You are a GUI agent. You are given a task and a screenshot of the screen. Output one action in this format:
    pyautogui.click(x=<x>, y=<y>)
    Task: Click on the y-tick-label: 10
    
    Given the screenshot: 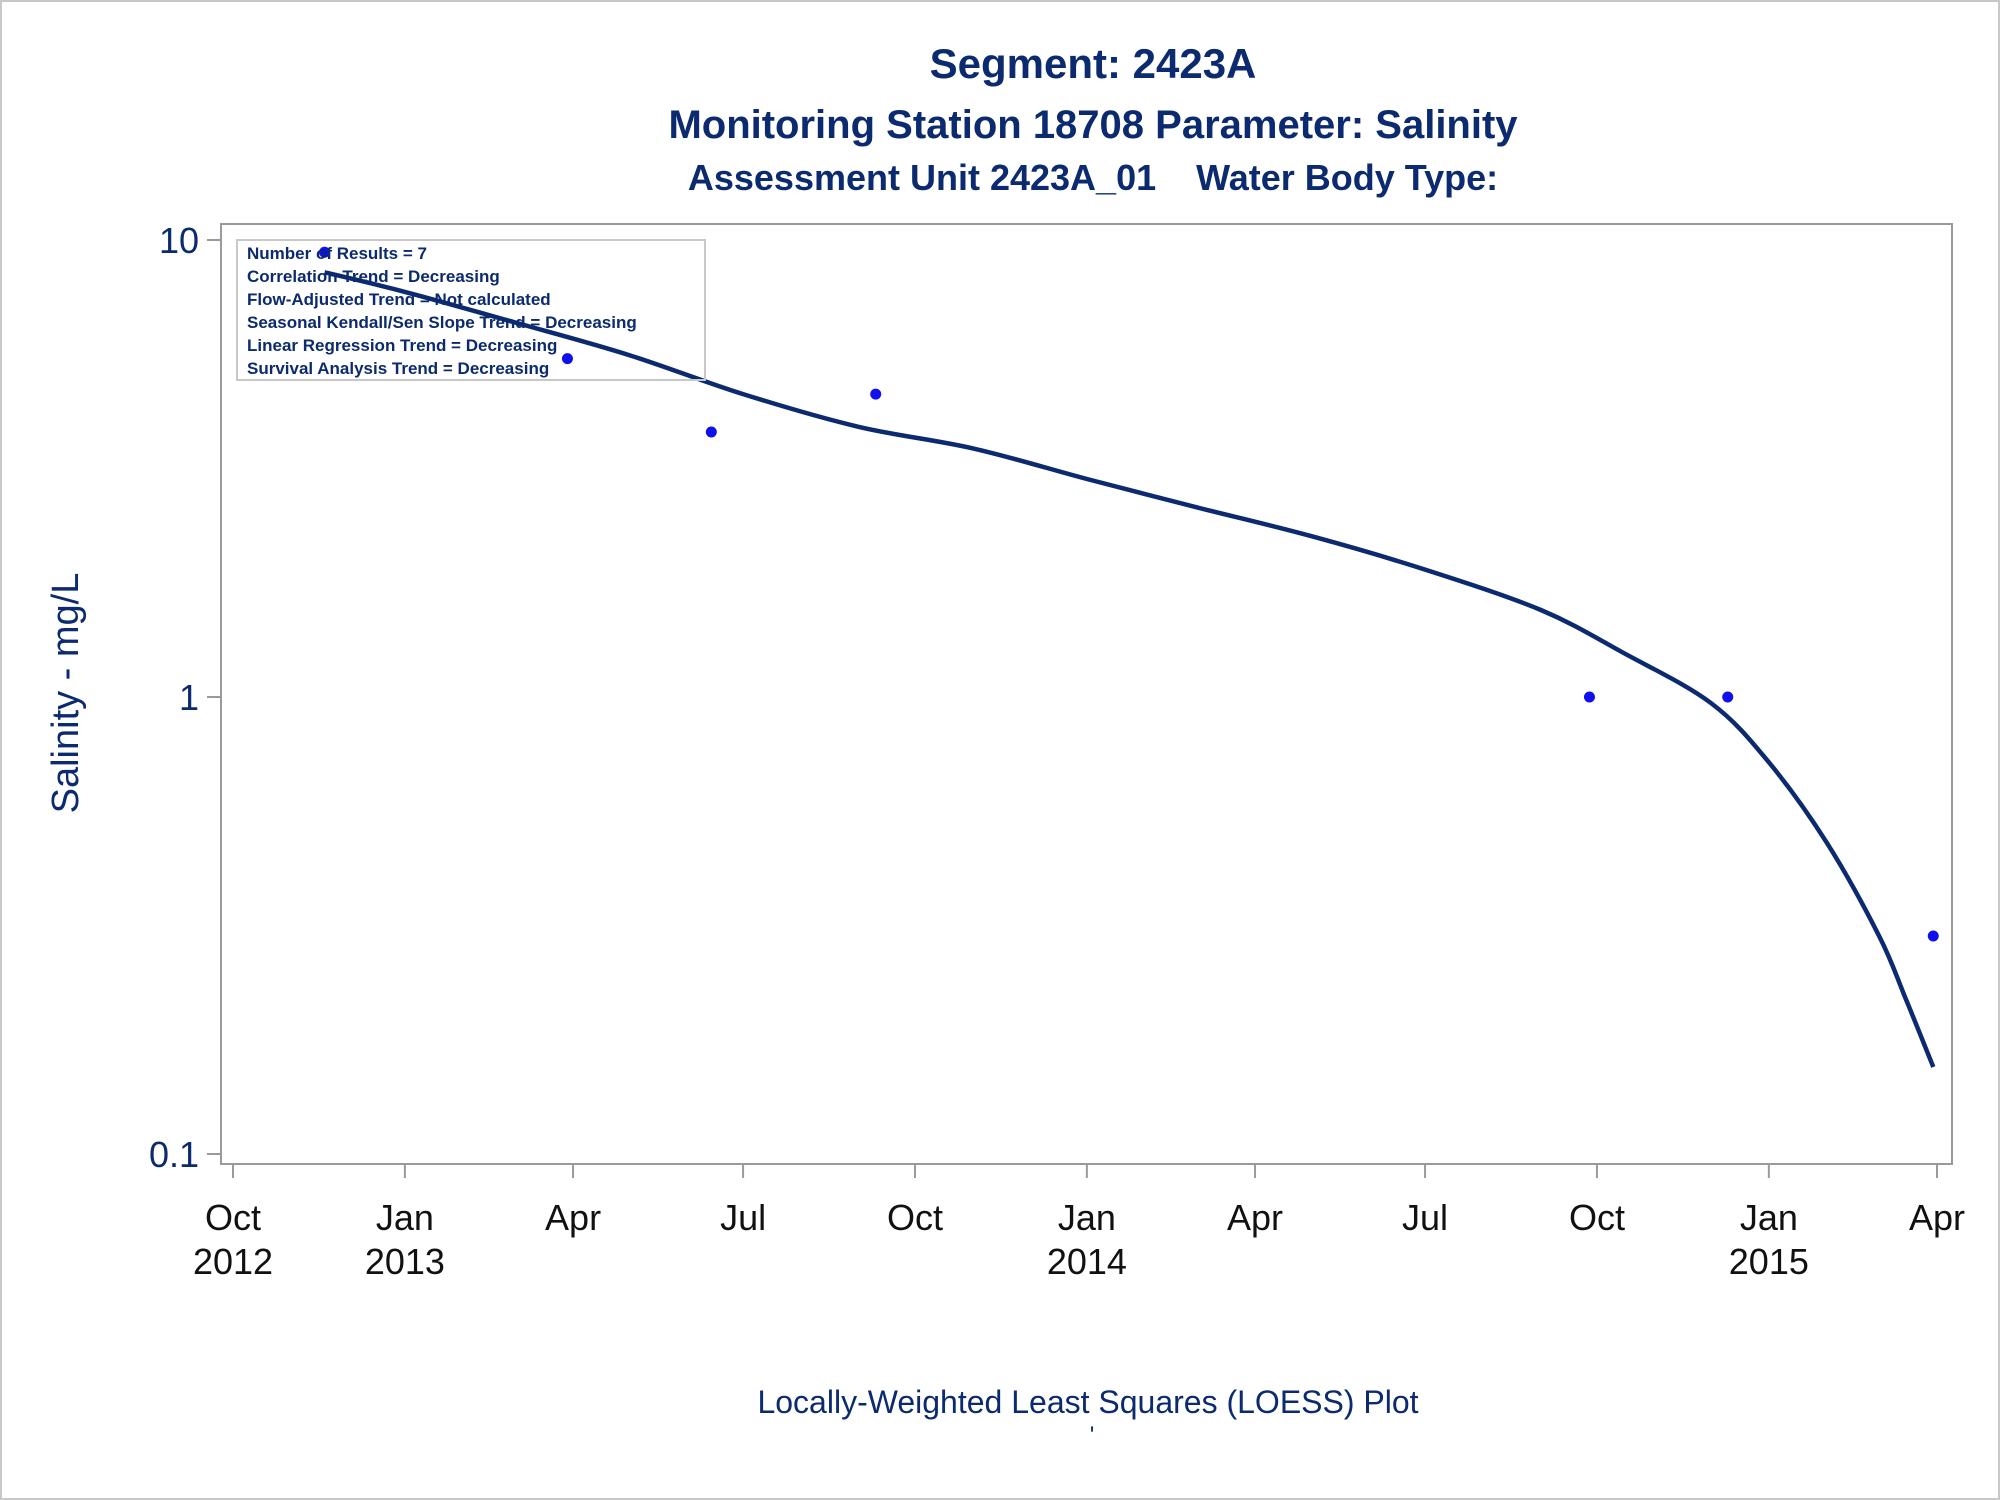 What is the action you would take?
    pyautogui.click(x=179, y=240)
    